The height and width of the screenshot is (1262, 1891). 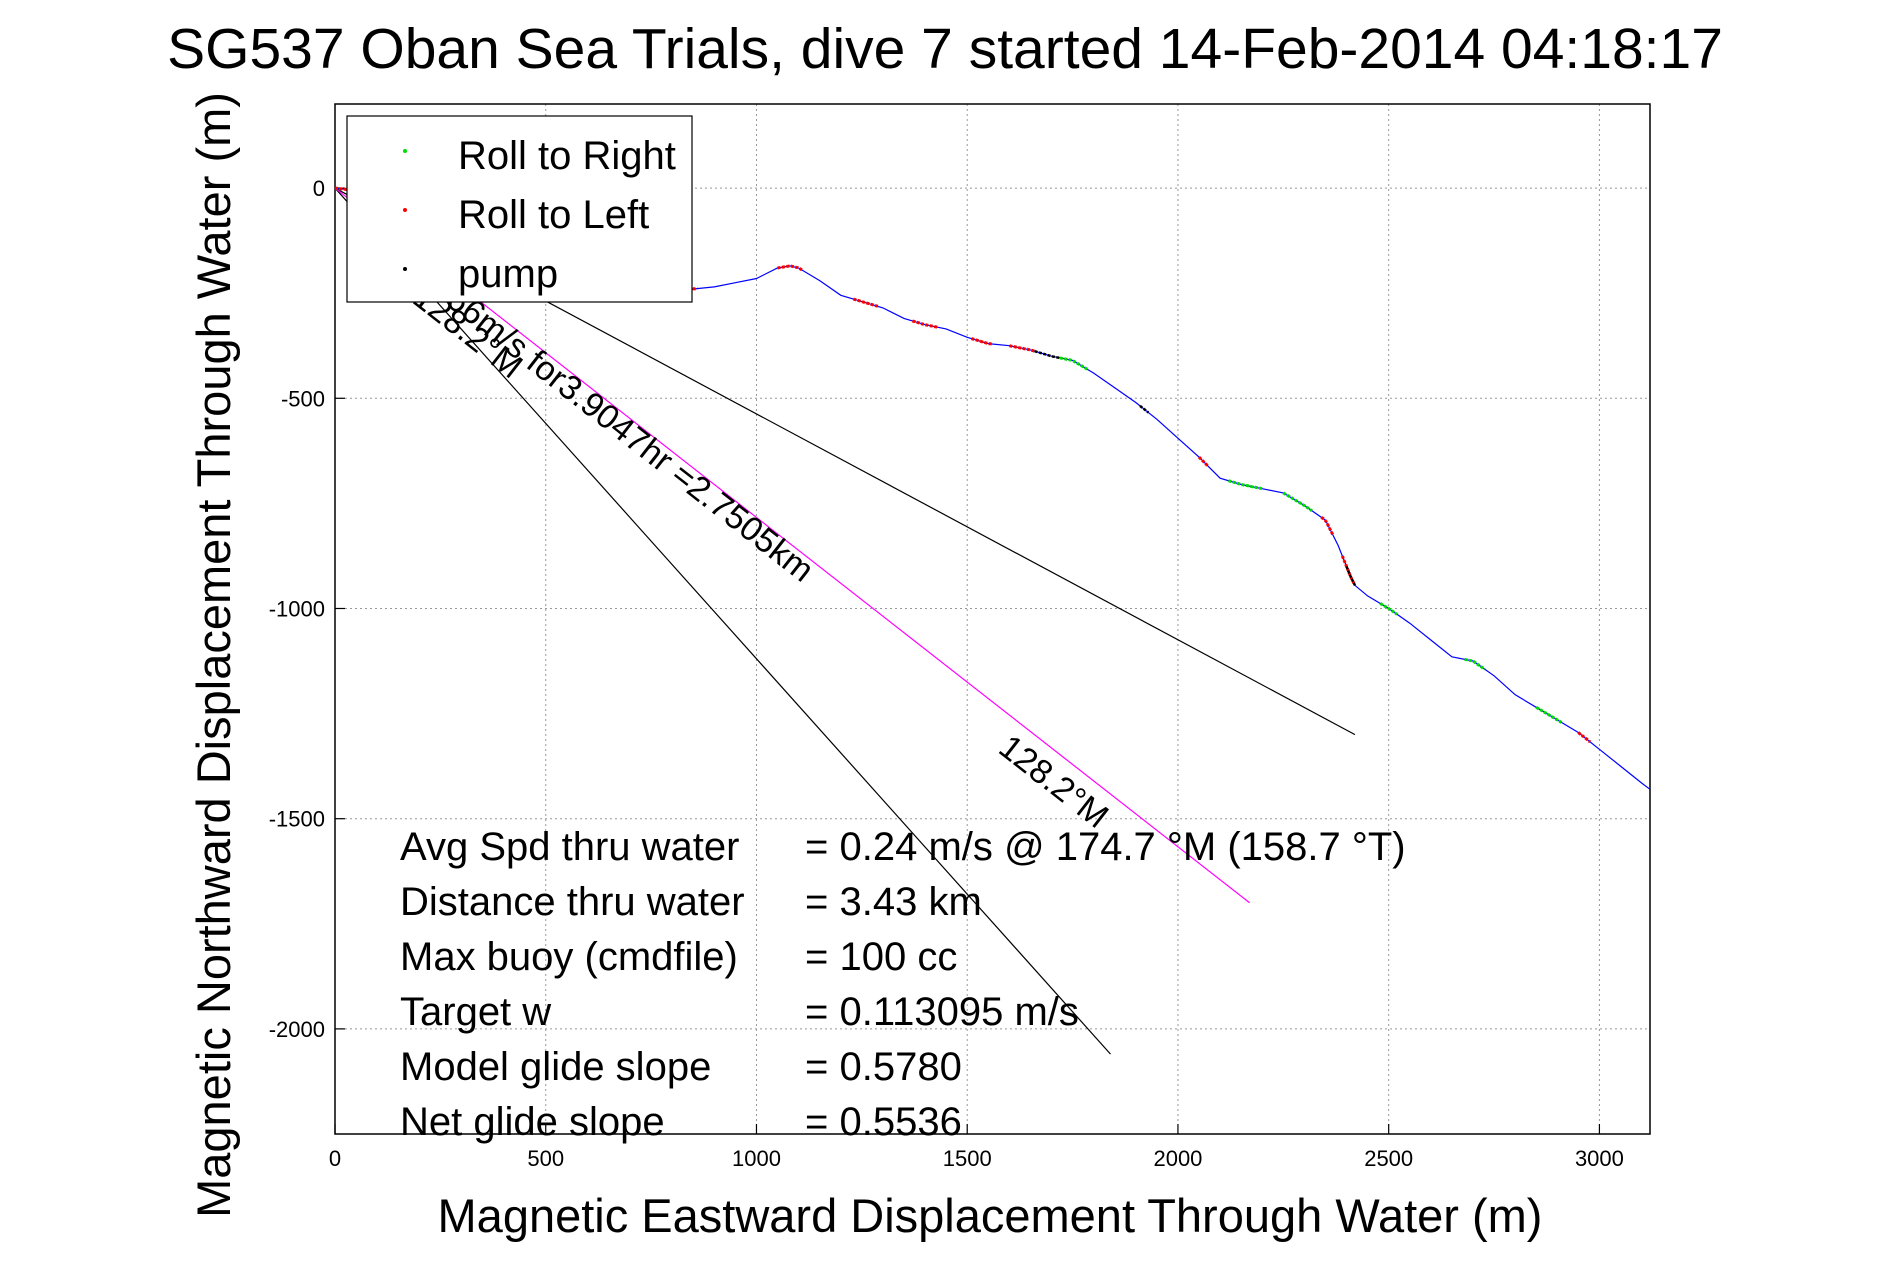 I want to click on legend-entry: Roll to Left, so click(x=553, y=215).